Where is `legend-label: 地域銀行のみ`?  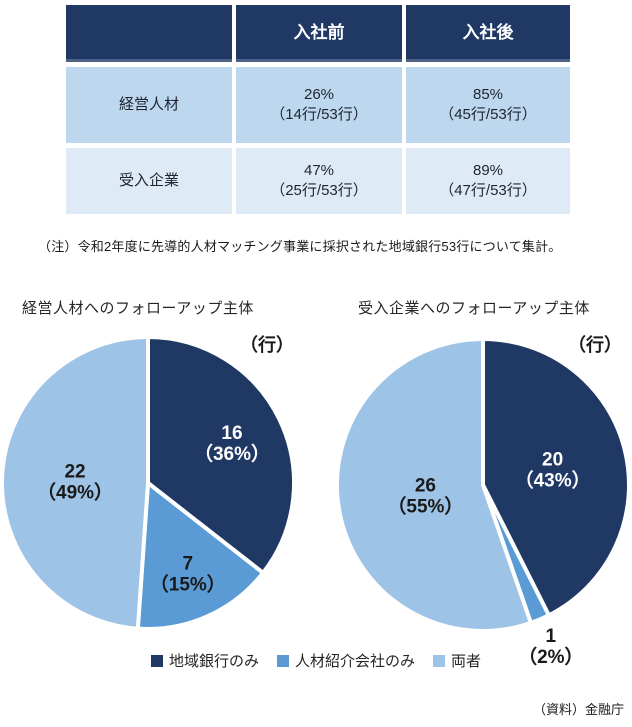
legend-label: 地域銀行のみ is located at coordinates (213, 661).